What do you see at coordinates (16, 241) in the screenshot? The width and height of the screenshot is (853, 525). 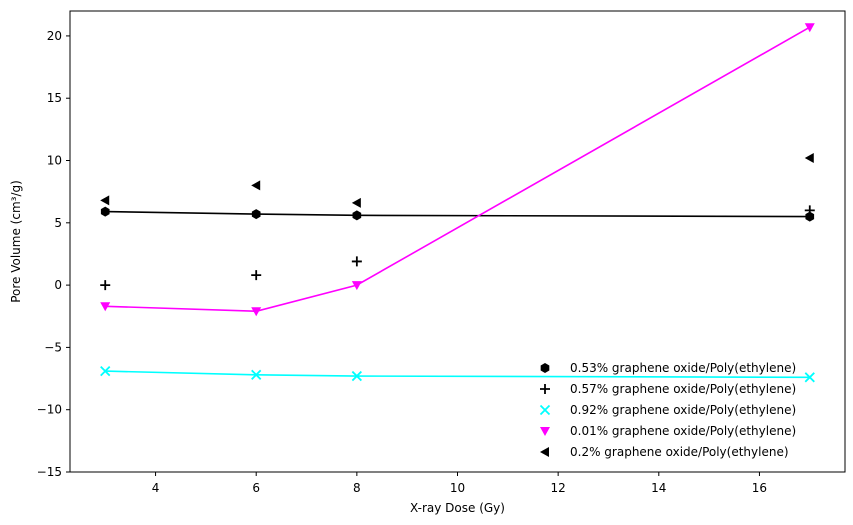 I see `y-axis-label: Pore Volume (cm³/g)` at bounding box center [16, 241].